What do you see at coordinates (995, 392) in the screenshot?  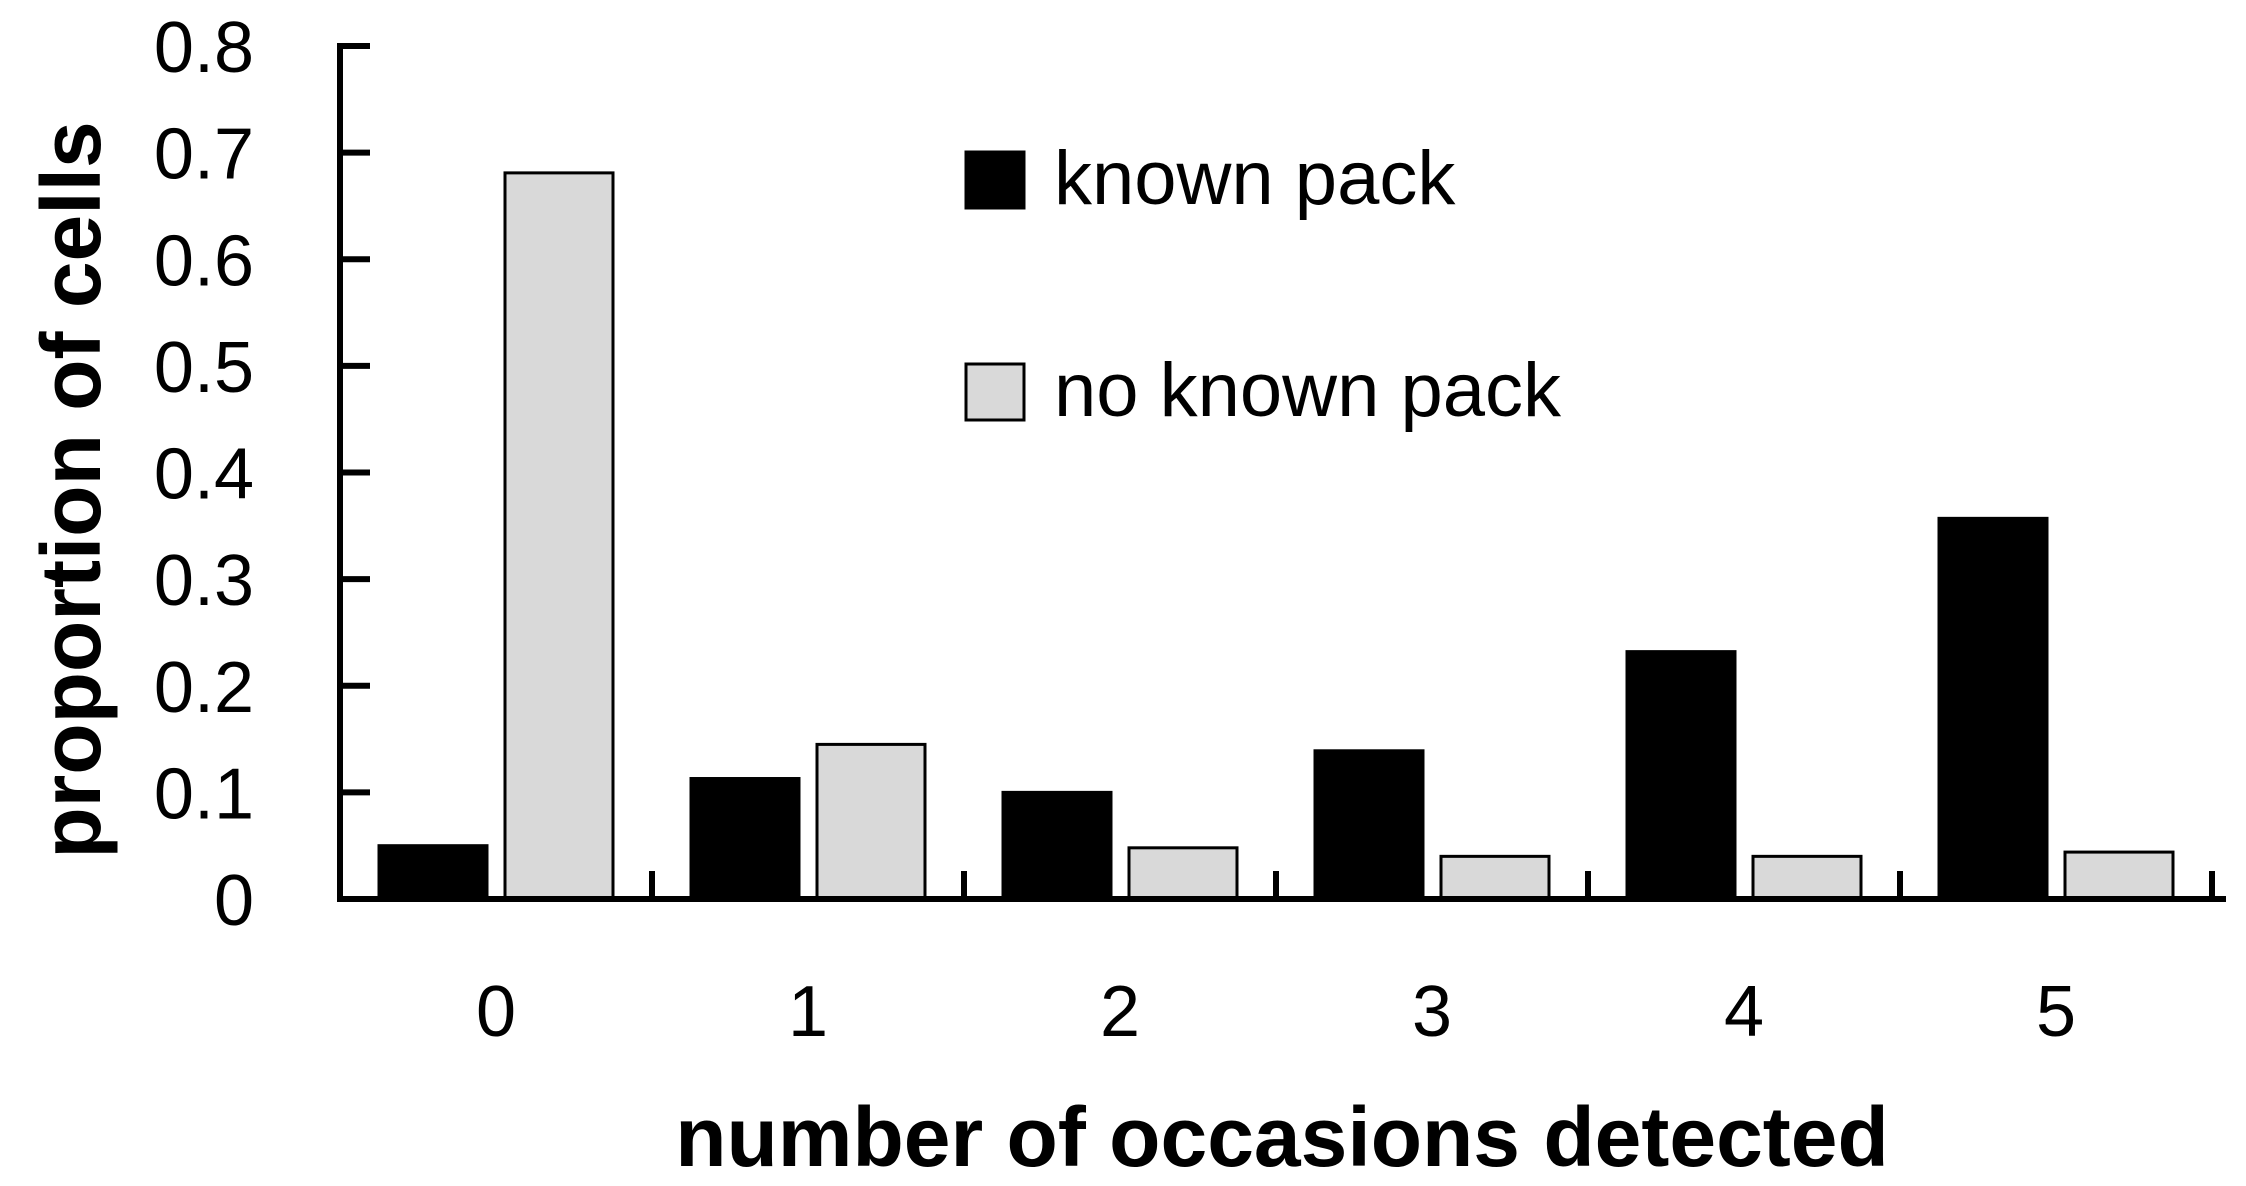 I see `legend-swatch-no-known-pack` at bounding box center [995, 392].